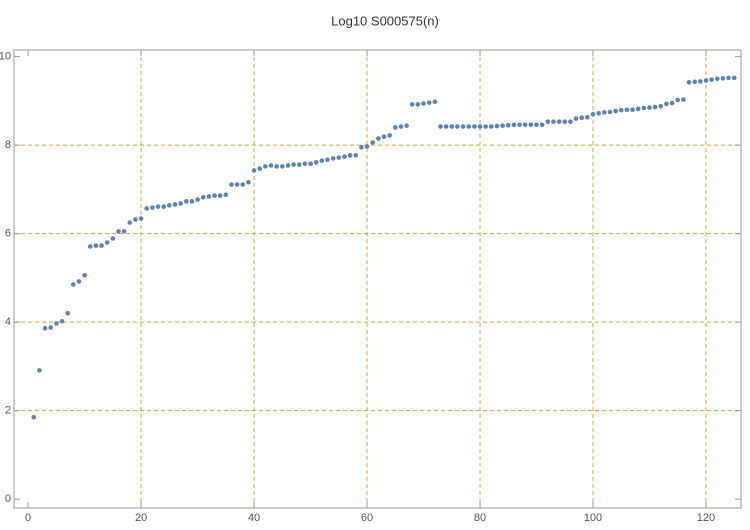 Image resolution: width=750 pixels, height=530 pixels. Describe the element at coordinates (141, 518) in the screenshot. I see `x-tick-label: 20` at that location.